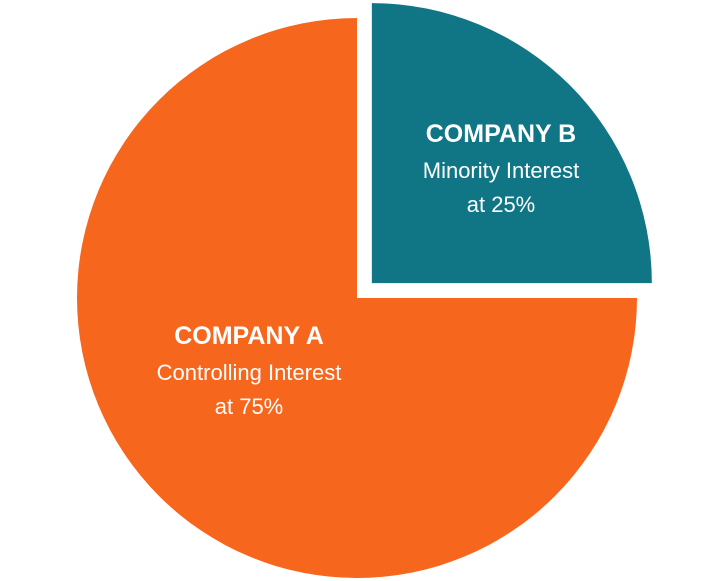  I want to click on slice-name: COMPANY A, so click(249, 336).